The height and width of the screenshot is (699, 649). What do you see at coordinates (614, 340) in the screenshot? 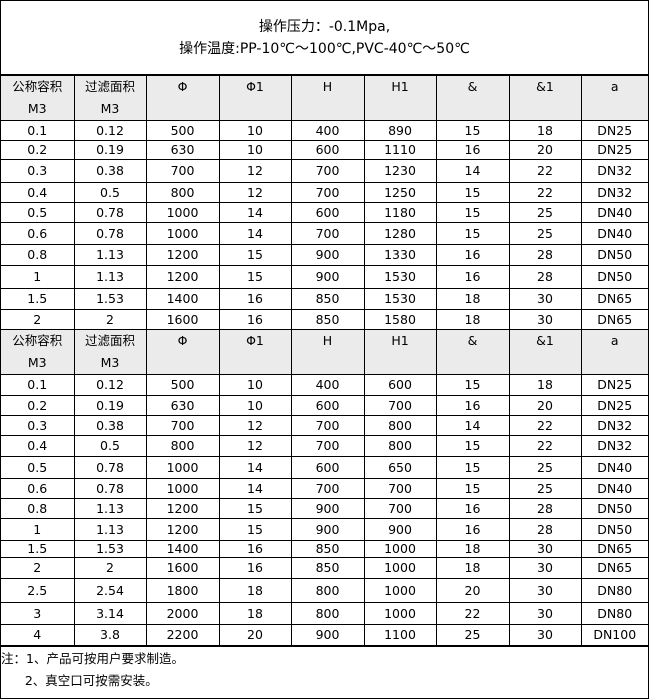
I see `header-label: a` at bounding box center [614, 340].